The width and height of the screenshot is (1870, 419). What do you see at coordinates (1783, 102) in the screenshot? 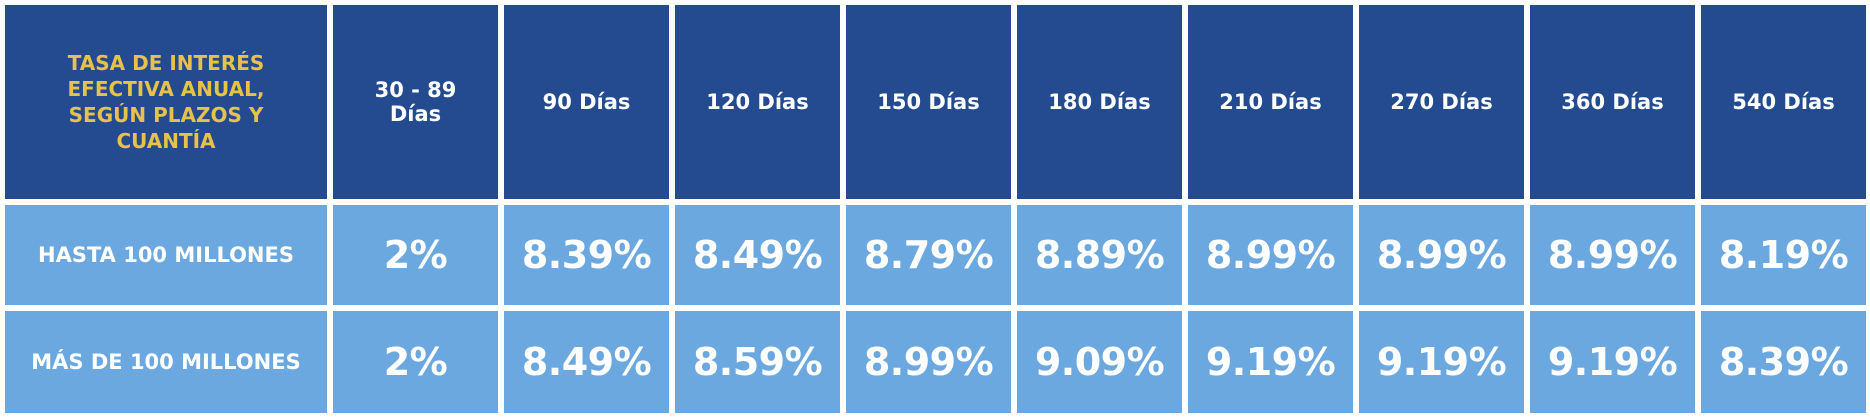
I see `column-header: 540 Días` at bounding box center [1783, 102].